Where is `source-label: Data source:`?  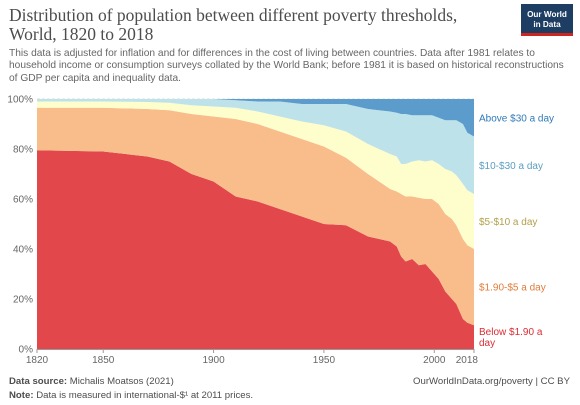
source-label: Data source: is located at coordinates (38, 381).